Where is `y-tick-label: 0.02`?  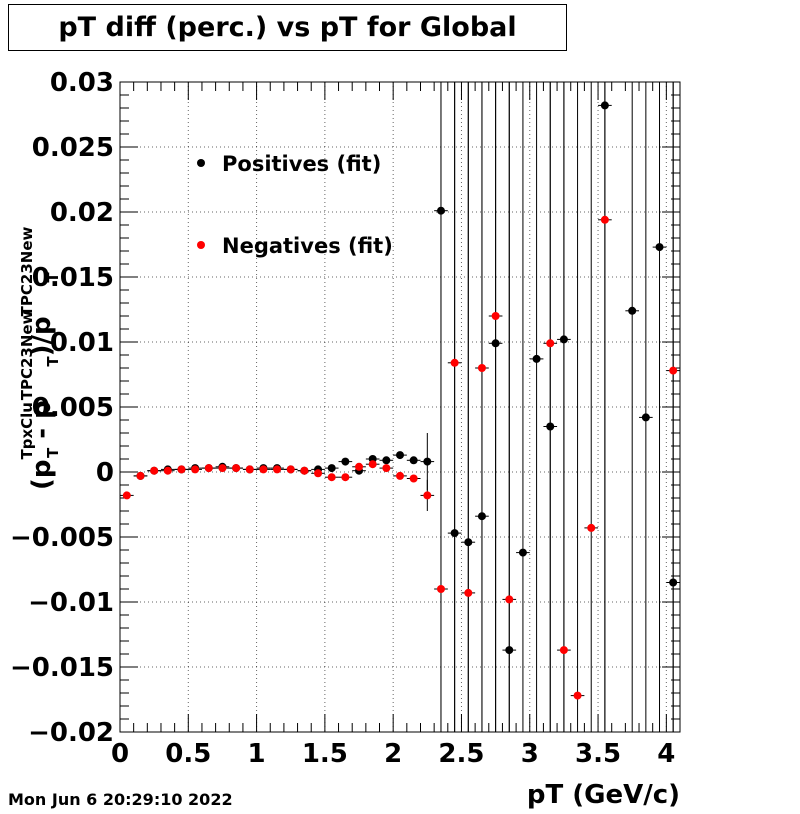 y-tick-label: 0.02 is located at coordinates (82, 213).